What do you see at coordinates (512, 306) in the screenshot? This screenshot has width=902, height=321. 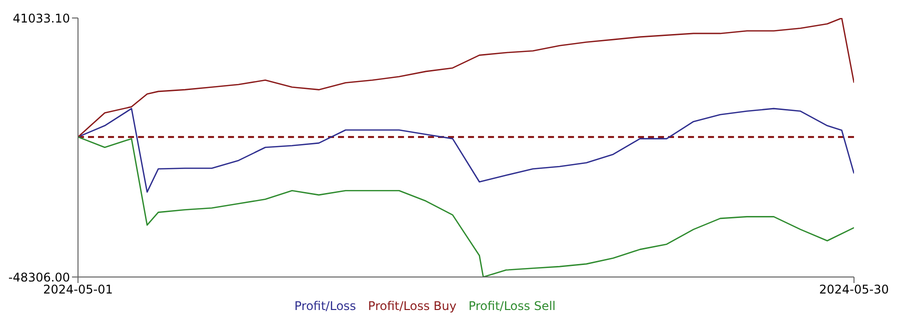 I see `text: Profit/Loss Sell` at bounding box center [512, 306].